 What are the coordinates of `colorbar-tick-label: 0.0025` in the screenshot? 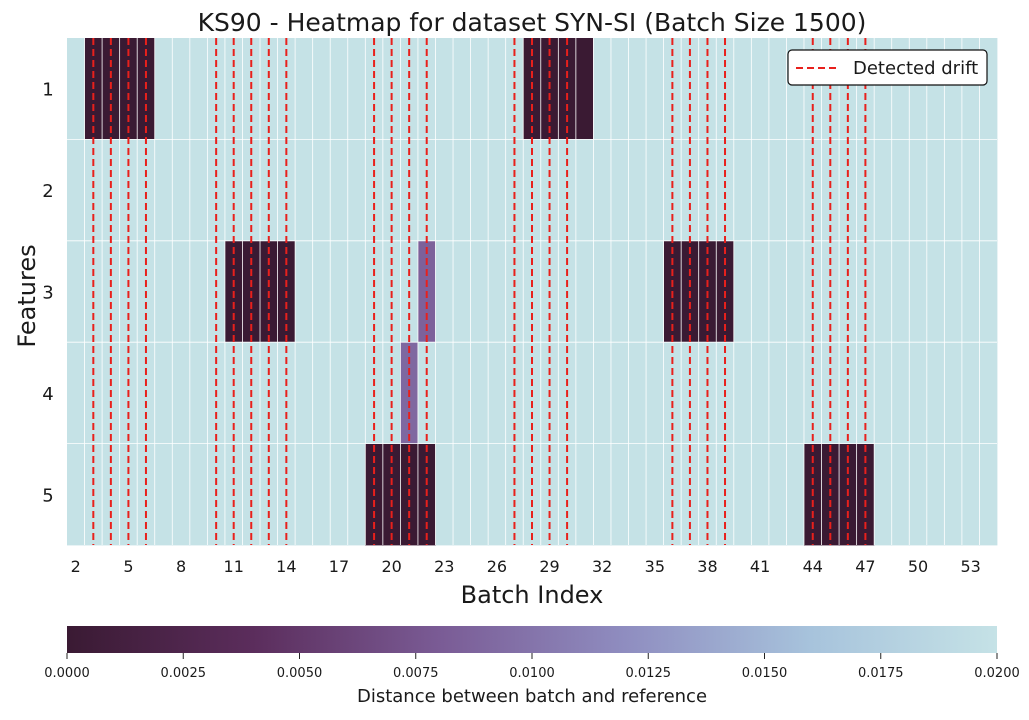 It's located at (184, 673).